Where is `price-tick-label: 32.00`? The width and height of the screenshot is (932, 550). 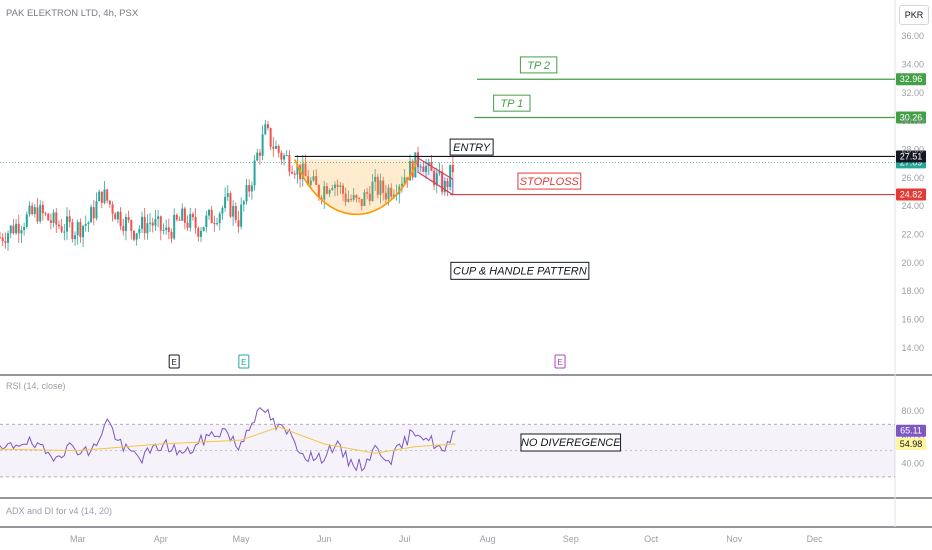 price-tick-label: 32.00 is located at coordinates (912, 93).